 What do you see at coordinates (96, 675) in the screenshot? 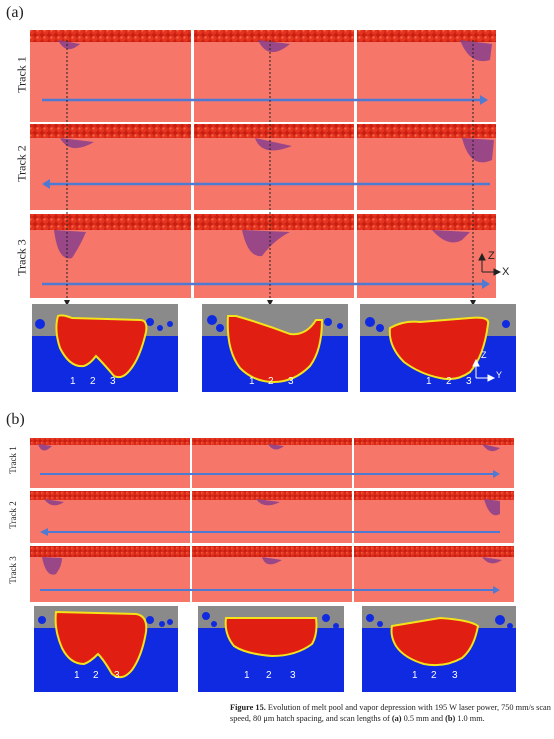
I see `panel-b-section-1-pool-2: 2` at bounding box center [96, 675].